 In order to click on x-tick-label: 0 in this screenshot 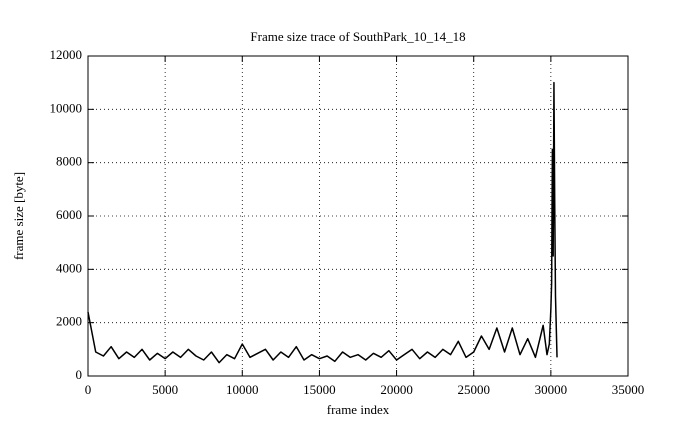, I will do `click(88, 389)`.